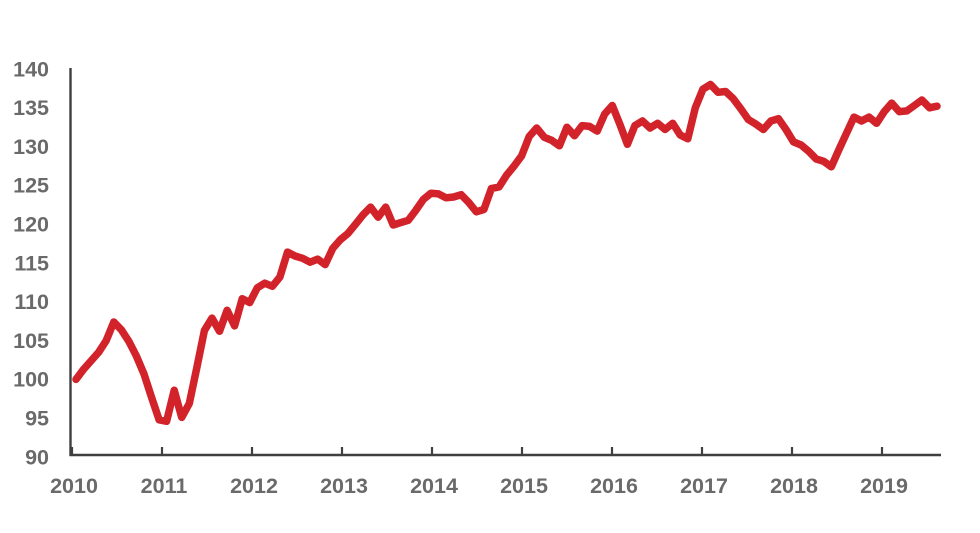 This screenshot has height=533, width=980. Describe the element at coordinates (31, 380) in the screenshot. I see `y-tick-label: 100` at that location.